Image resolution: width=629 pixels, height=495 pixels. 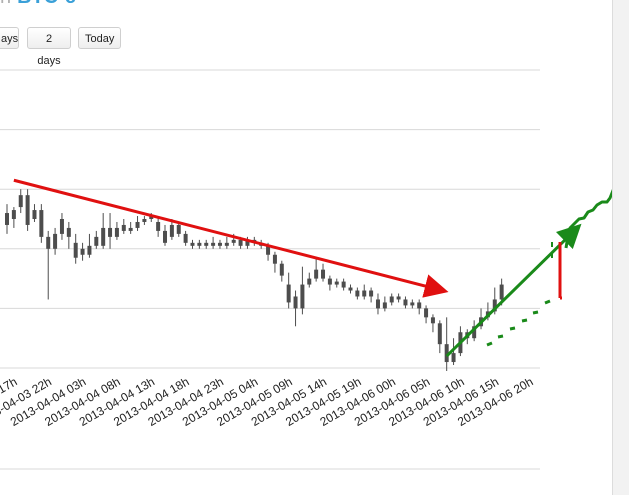 What do you see at coordinates (46, 4) in the screenshot?
I see `exchange-name: BTC-e` at bounding box center [46, 4].